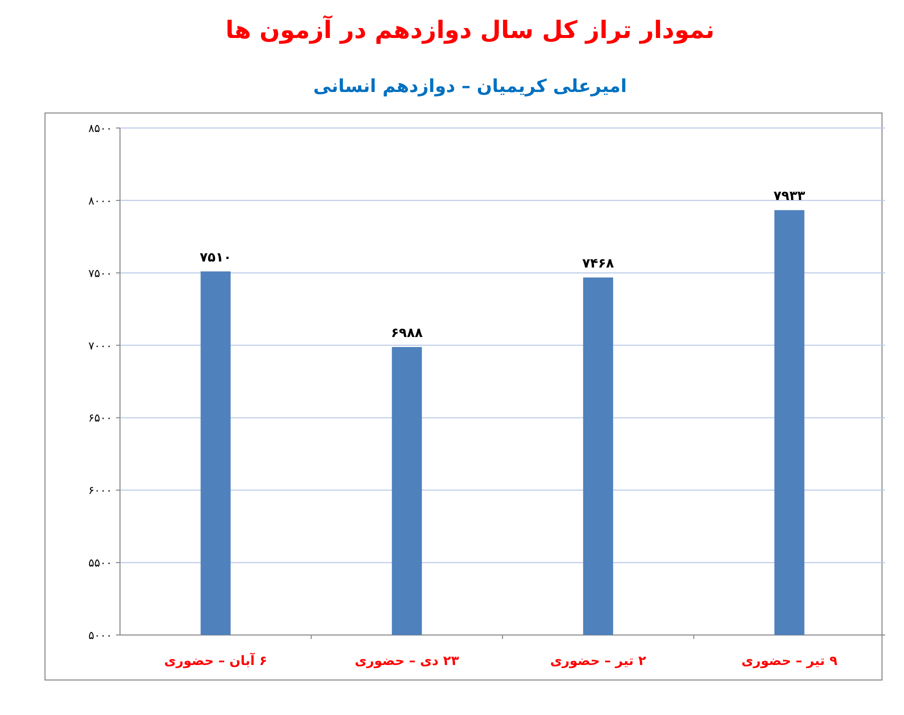 This screenshot has height=715, width=904. I want to click on y-tick-label: ۶۵۰۰, so click(100, 418).